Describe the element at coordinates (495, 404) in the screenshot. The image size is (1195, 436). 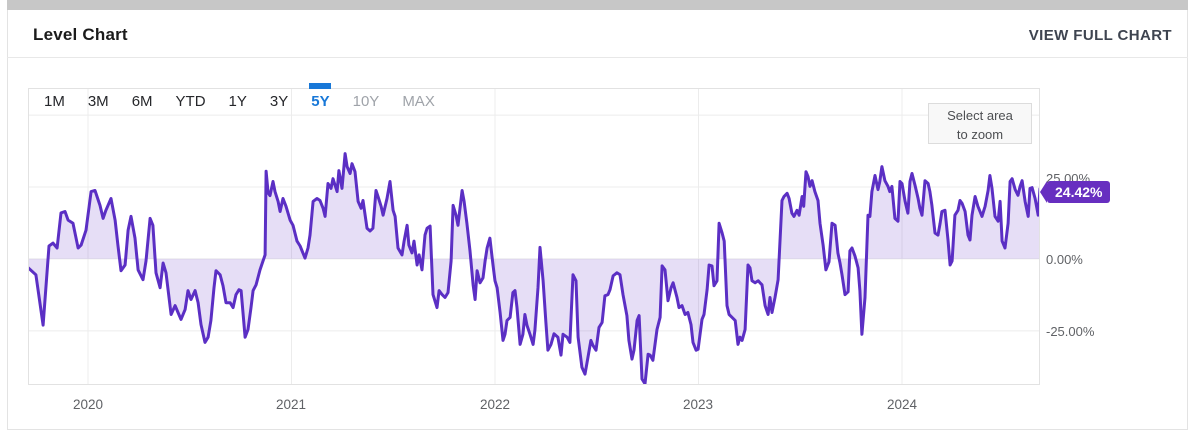
I see `x-axis-label-2022: 2022` at that location.